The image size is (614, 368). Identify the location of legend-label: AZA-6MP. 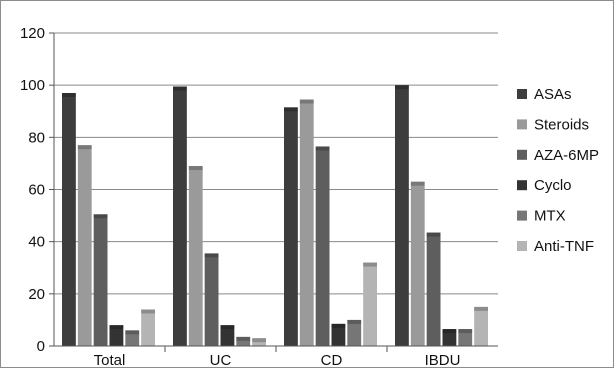
(566, 155).